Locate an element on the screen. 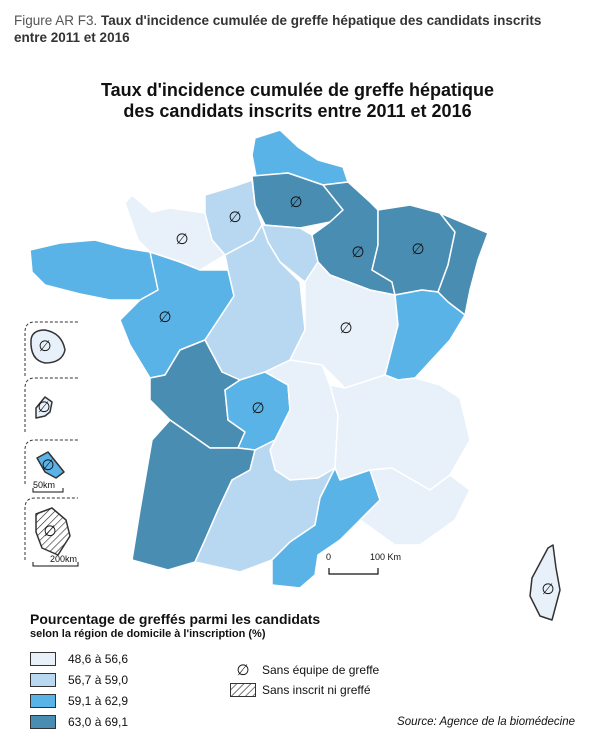 The image size is (595, 752). region-franche-comte is located at coordinates (425, 335).